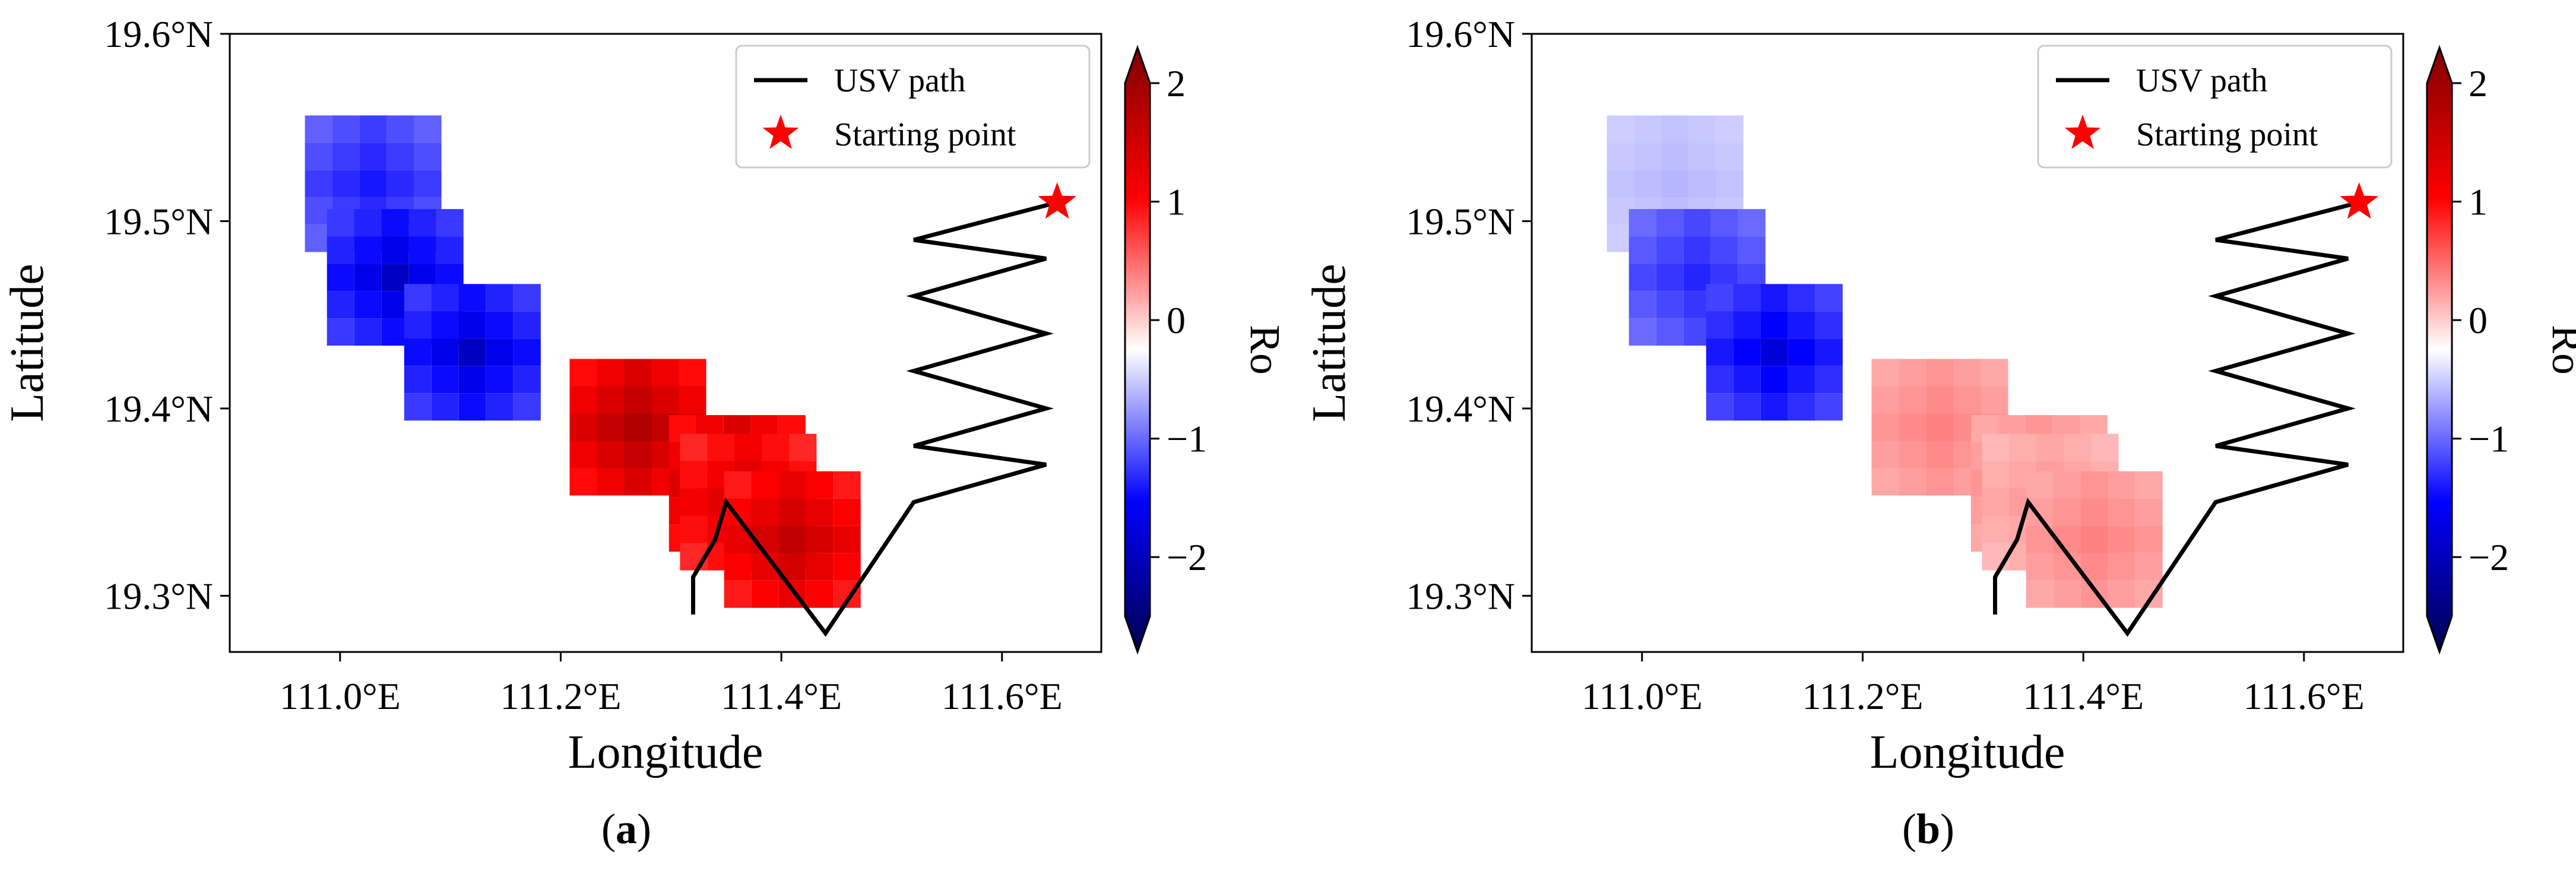  What do you see at coordinates (1968, 752) in the screenshot?
I see `x-axis-label: Longitude` at bounding box center [1968, 752].